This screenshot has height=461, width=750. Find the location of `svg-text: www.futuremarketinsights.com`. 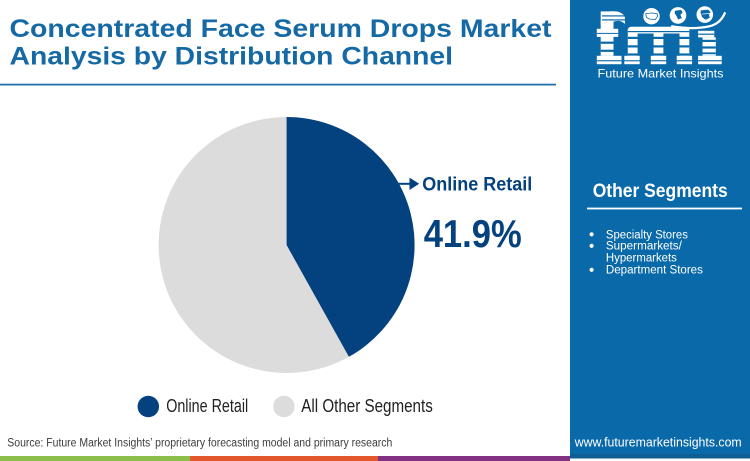

svg-text: www.futuremarketinsights.com is located at coordinates (658, 443).